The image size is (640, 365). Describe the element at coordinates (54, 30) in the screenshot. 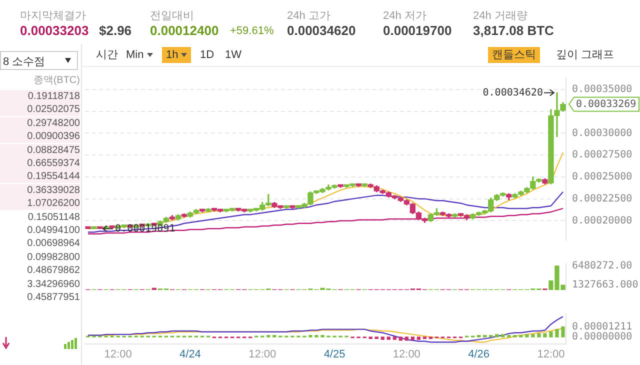

I see `text: 0.00033203` at that location.